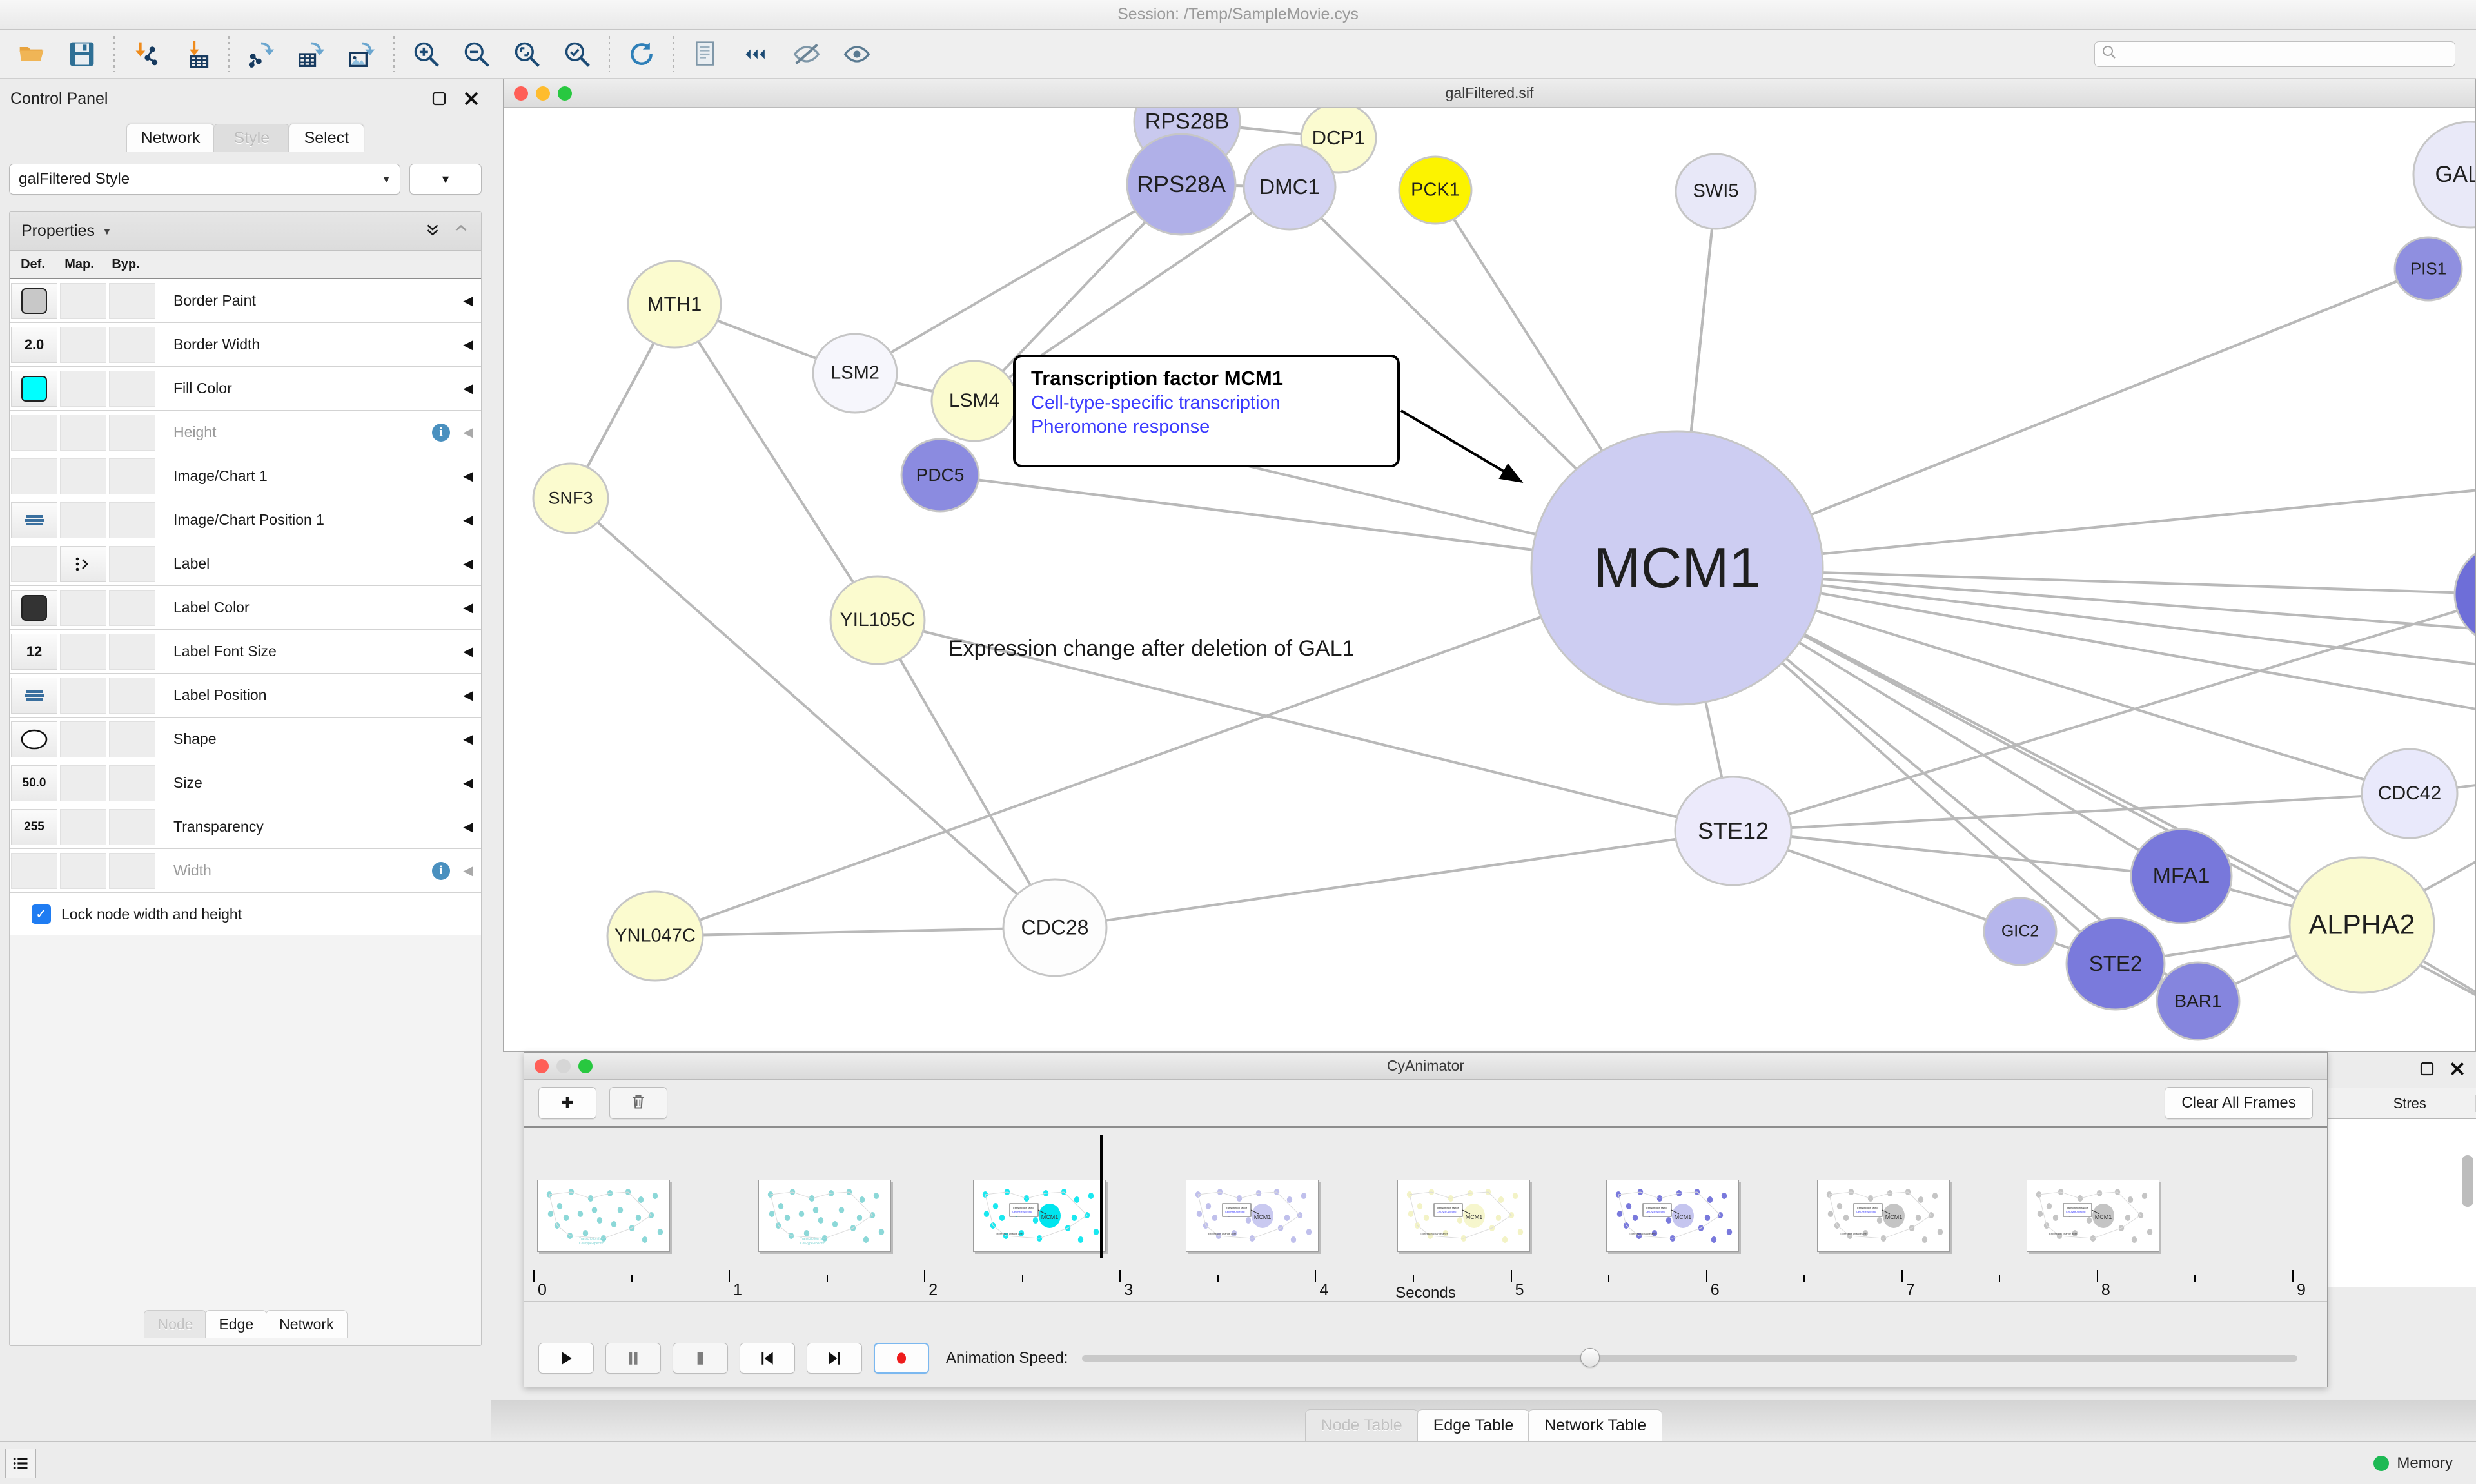  I want to click on network-node-snf3, so click(570, 498).